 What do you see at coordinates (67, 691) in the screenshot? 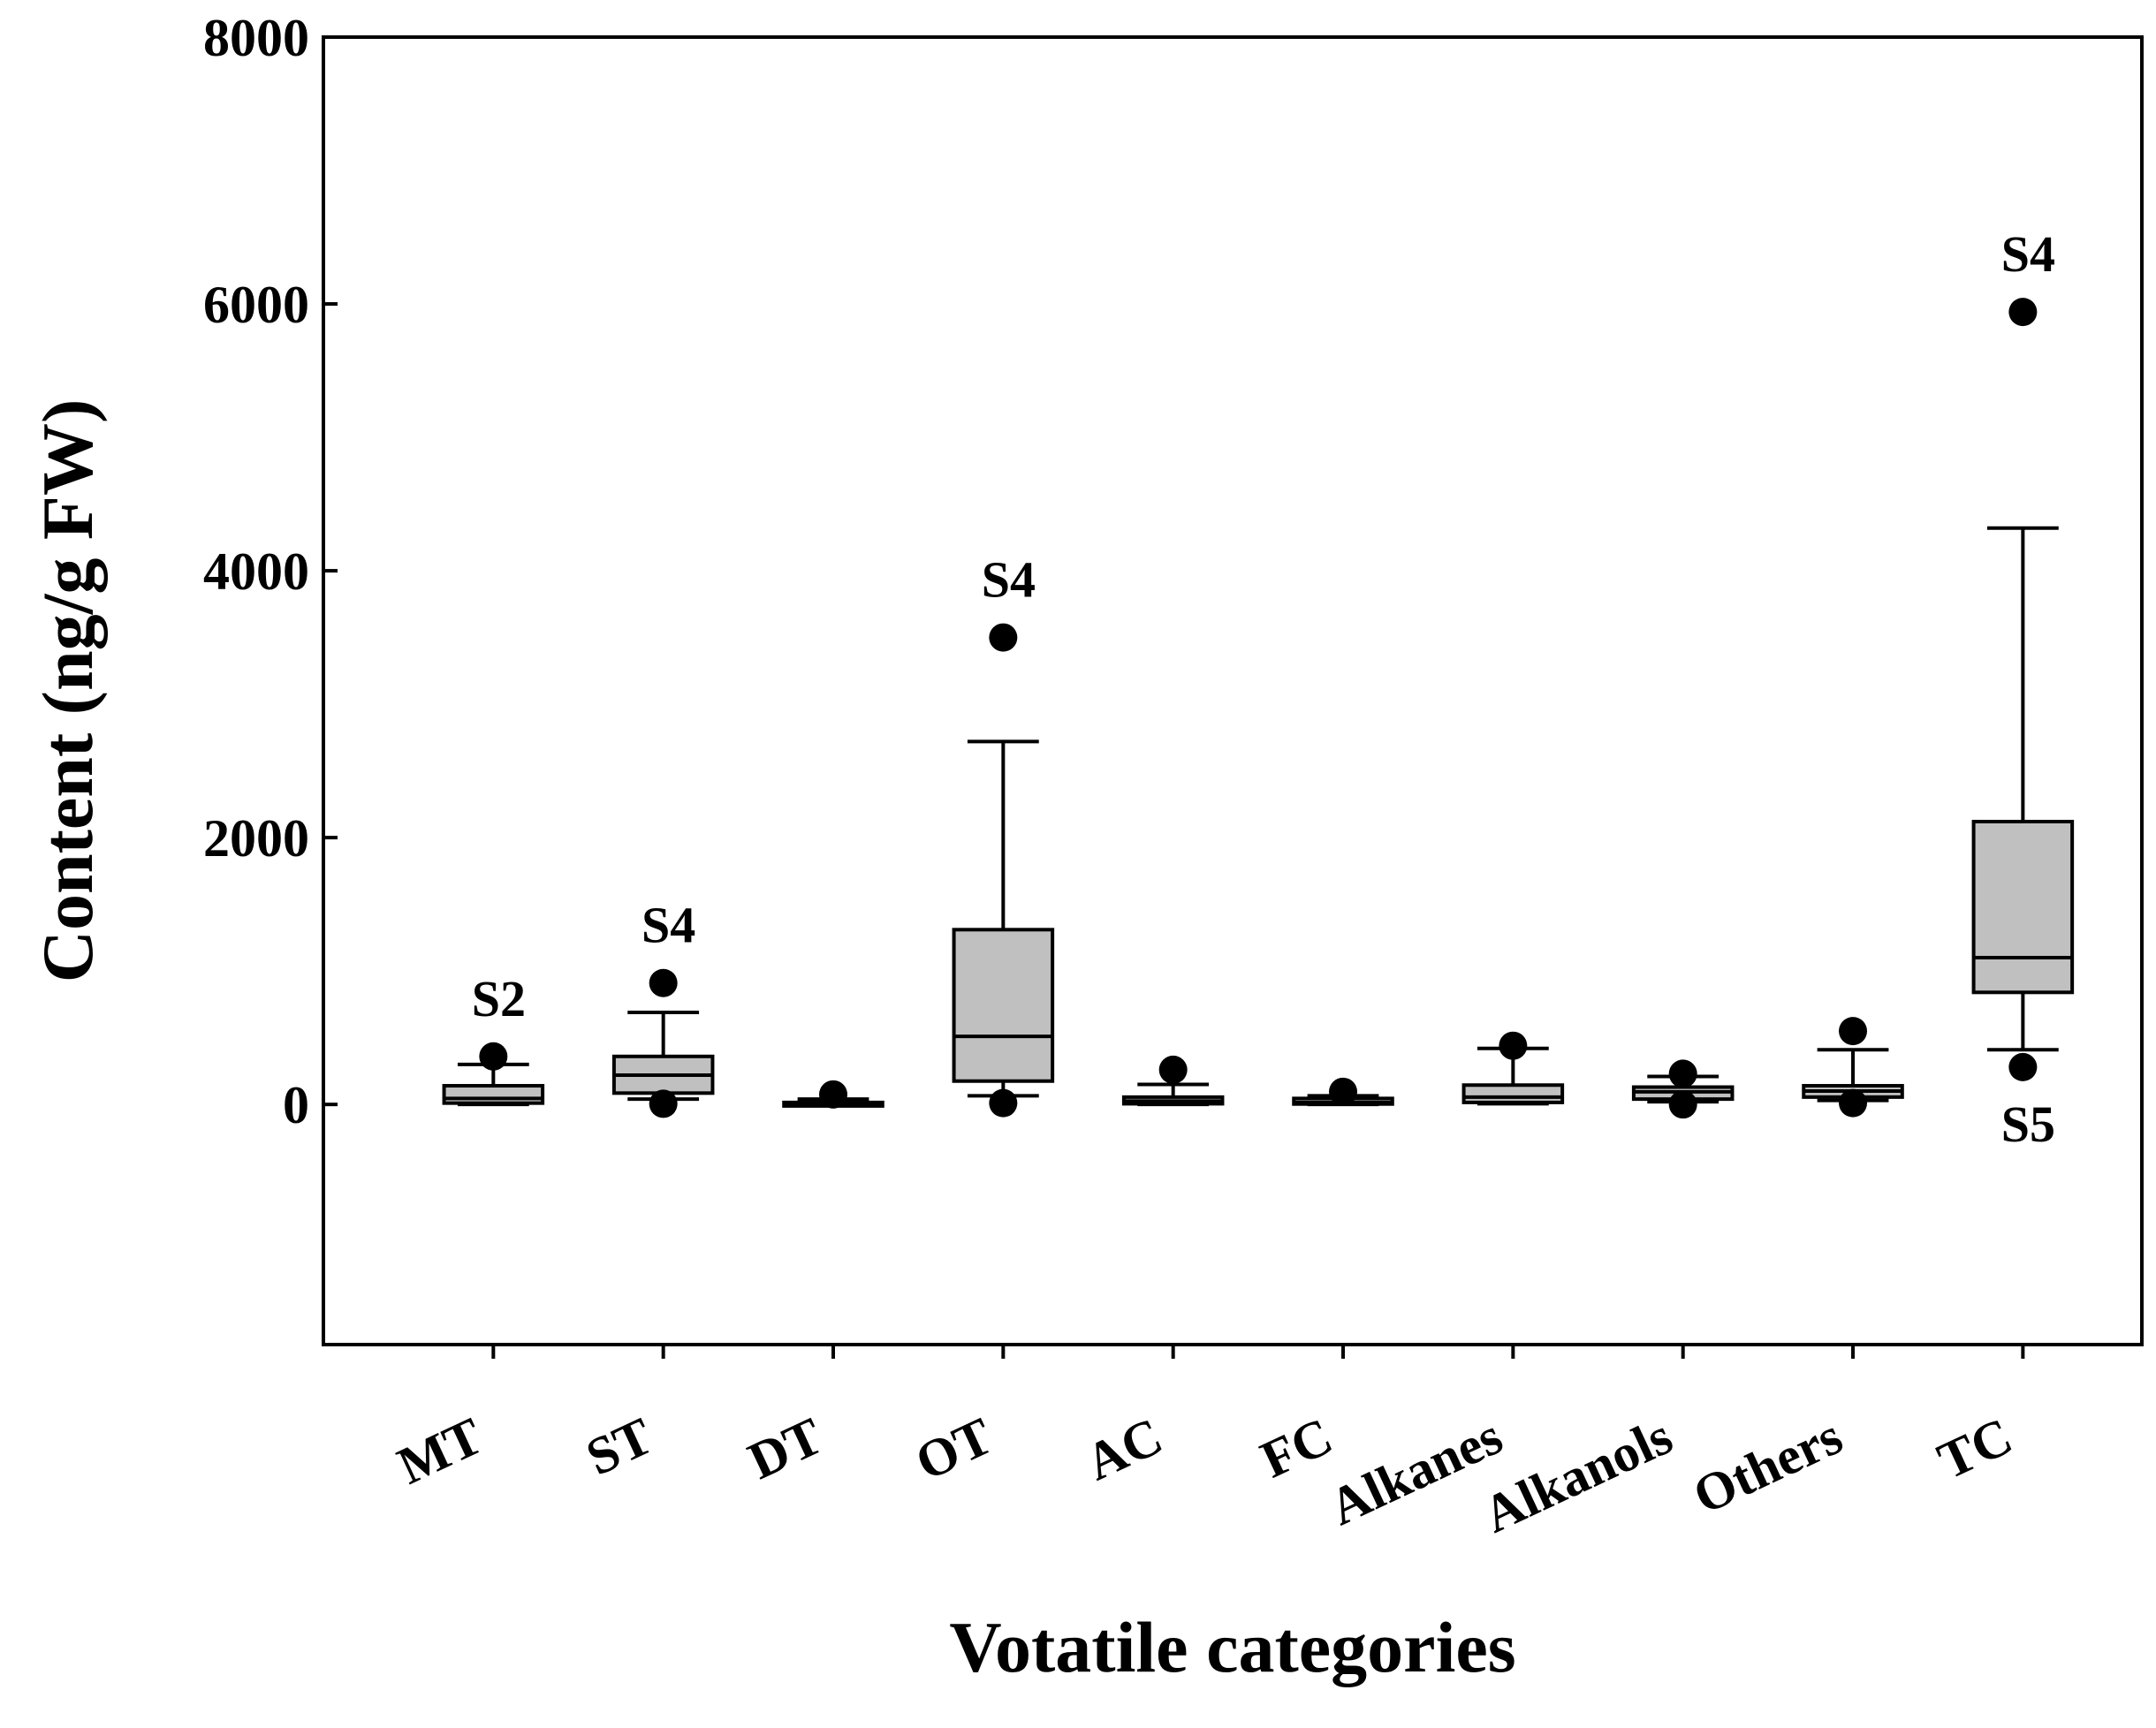
I see `y-axis-title: Content (ng/g FW)` at bounding box center [67, 691].